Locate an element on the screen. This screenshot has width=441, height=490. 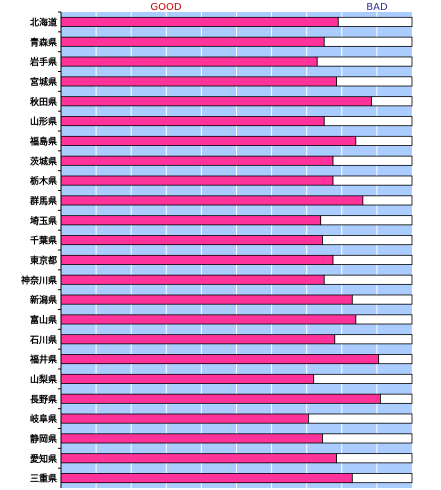
category-label: 秋田県 is located at coordinates (43, 102).